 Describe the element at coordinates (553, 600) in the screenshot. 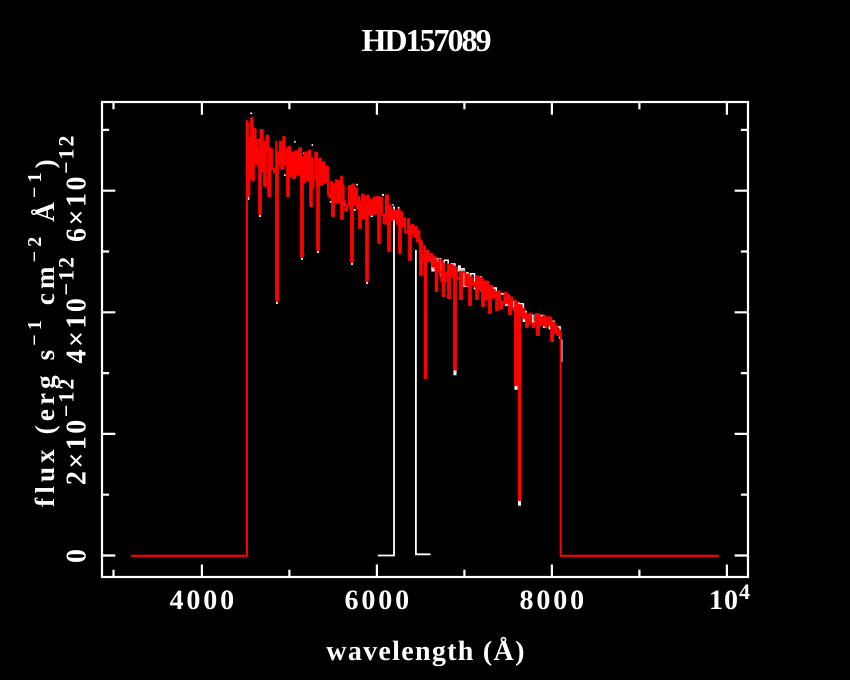

I see `svg-text: 8000` at that location.